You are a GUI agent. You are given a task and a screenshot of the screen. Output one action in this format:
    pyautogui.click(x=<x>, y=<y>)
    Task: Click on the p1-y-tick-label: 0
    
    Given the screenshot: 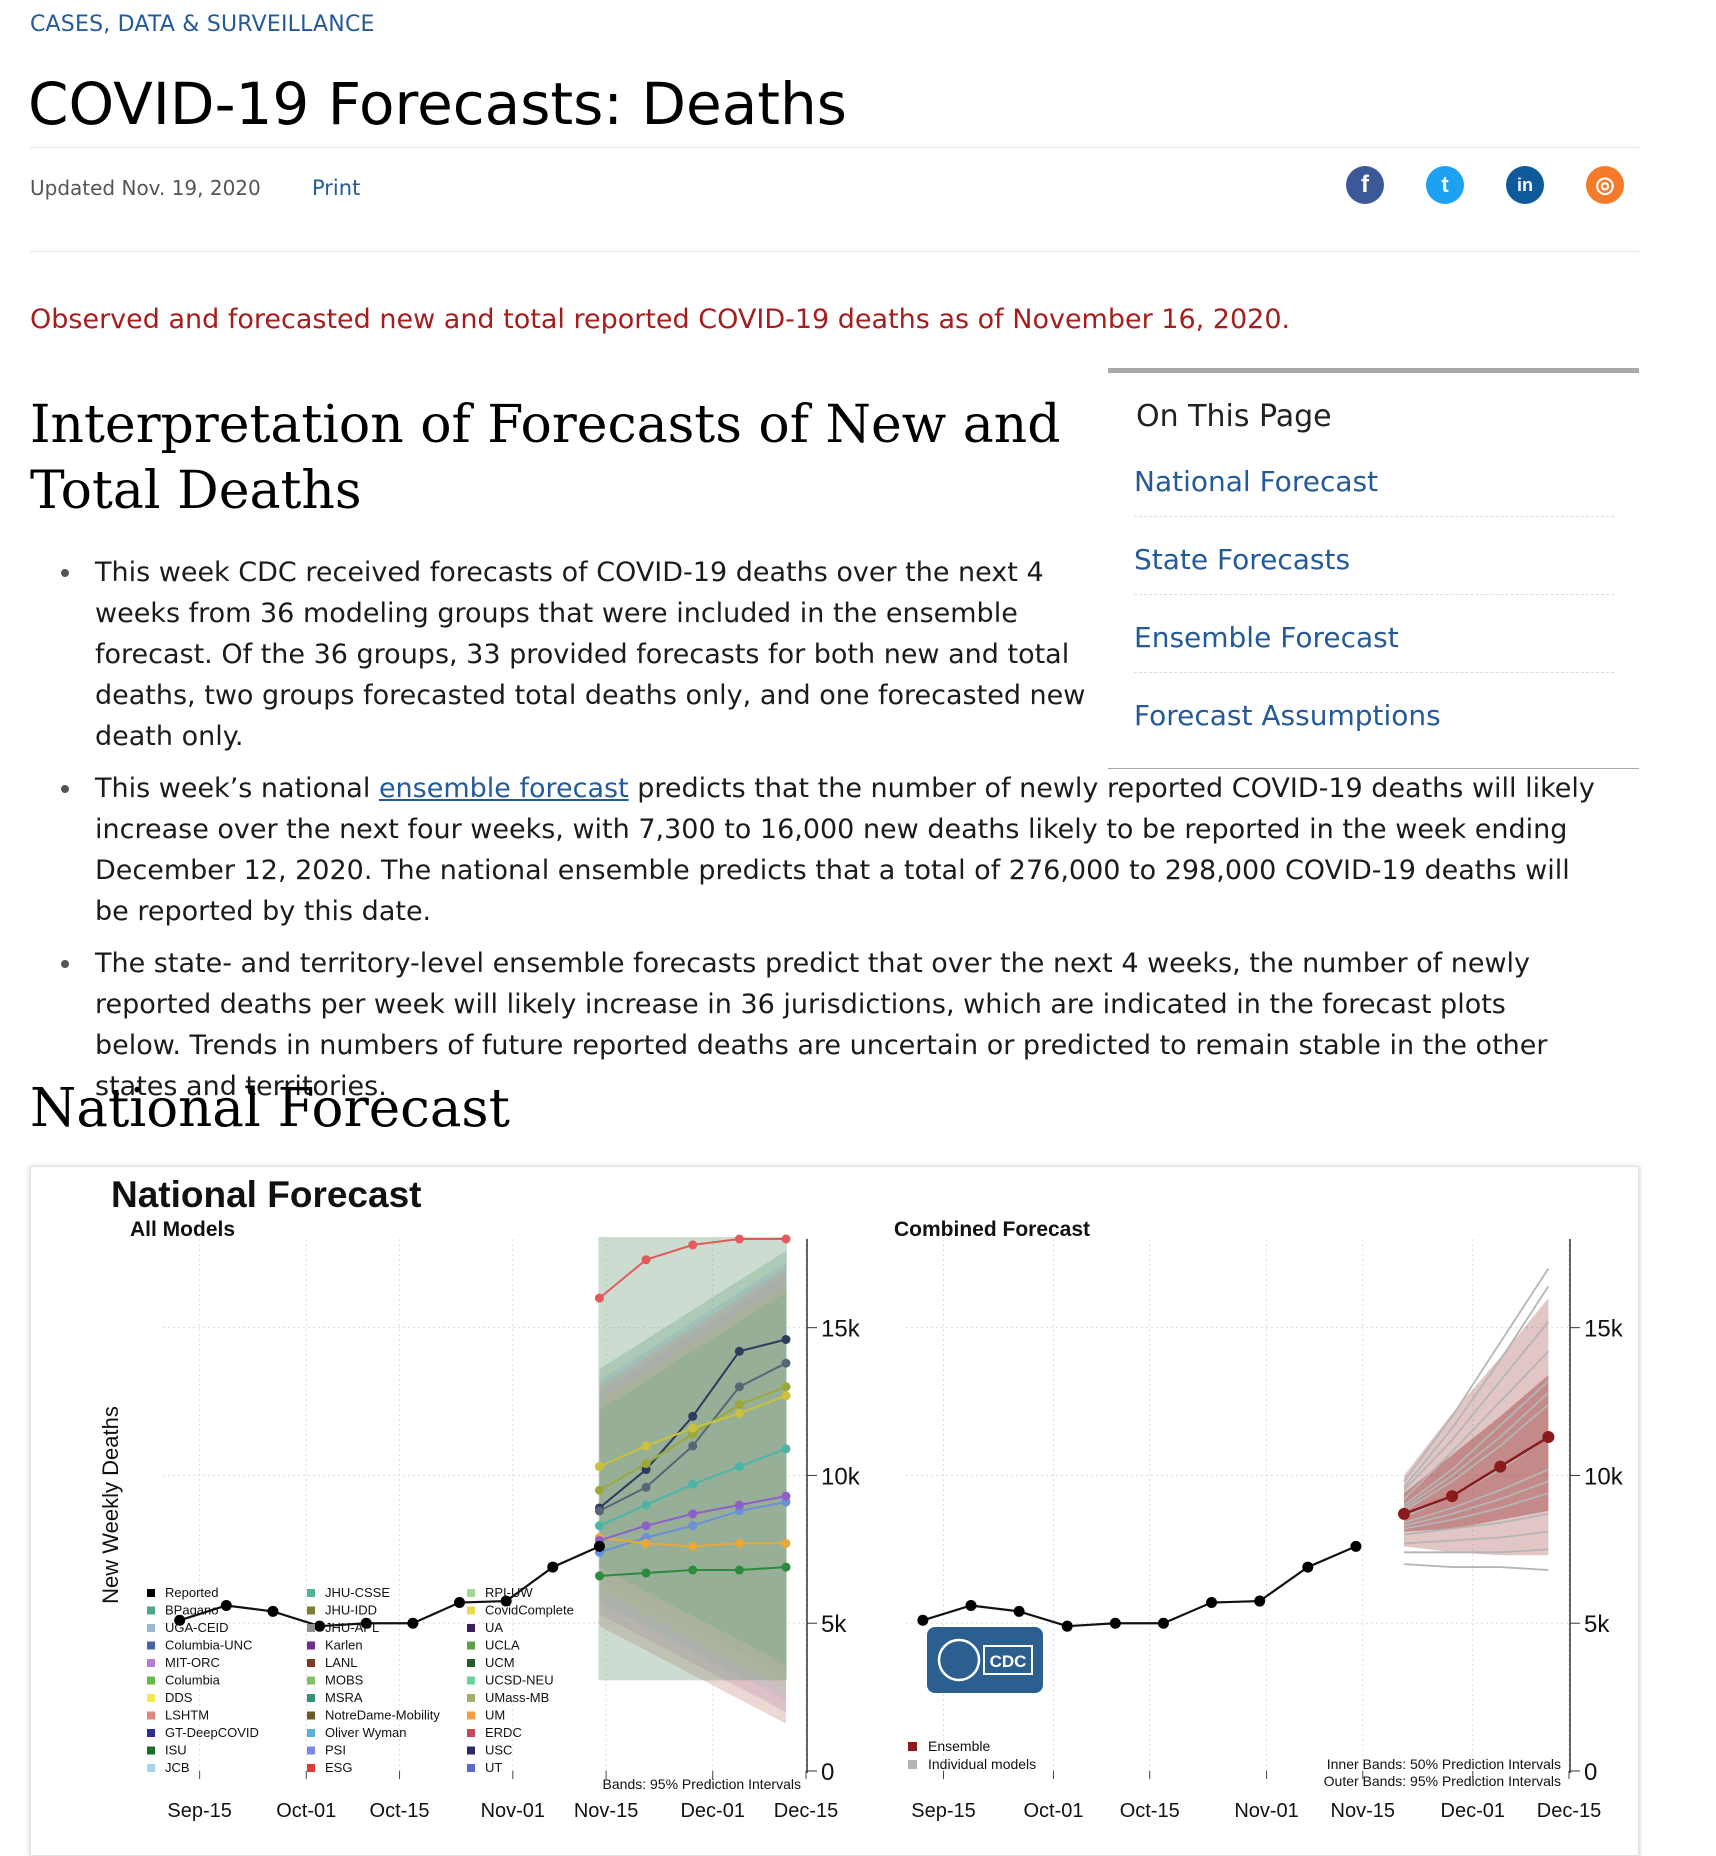 What is the action you would take?
    pyautogui.click(x=1590, y=1772)
    